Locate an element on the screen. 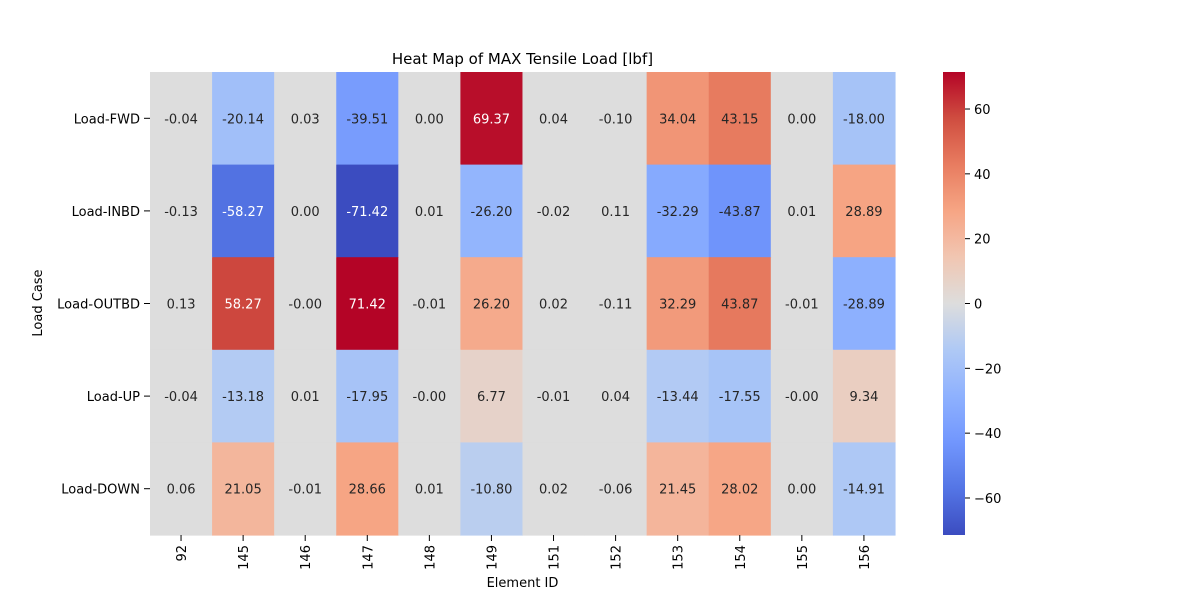 Image resolution: width=1202 pixels, height=600 pixels. cell-value-label: 28.89 is located at coordinates (863, 212).